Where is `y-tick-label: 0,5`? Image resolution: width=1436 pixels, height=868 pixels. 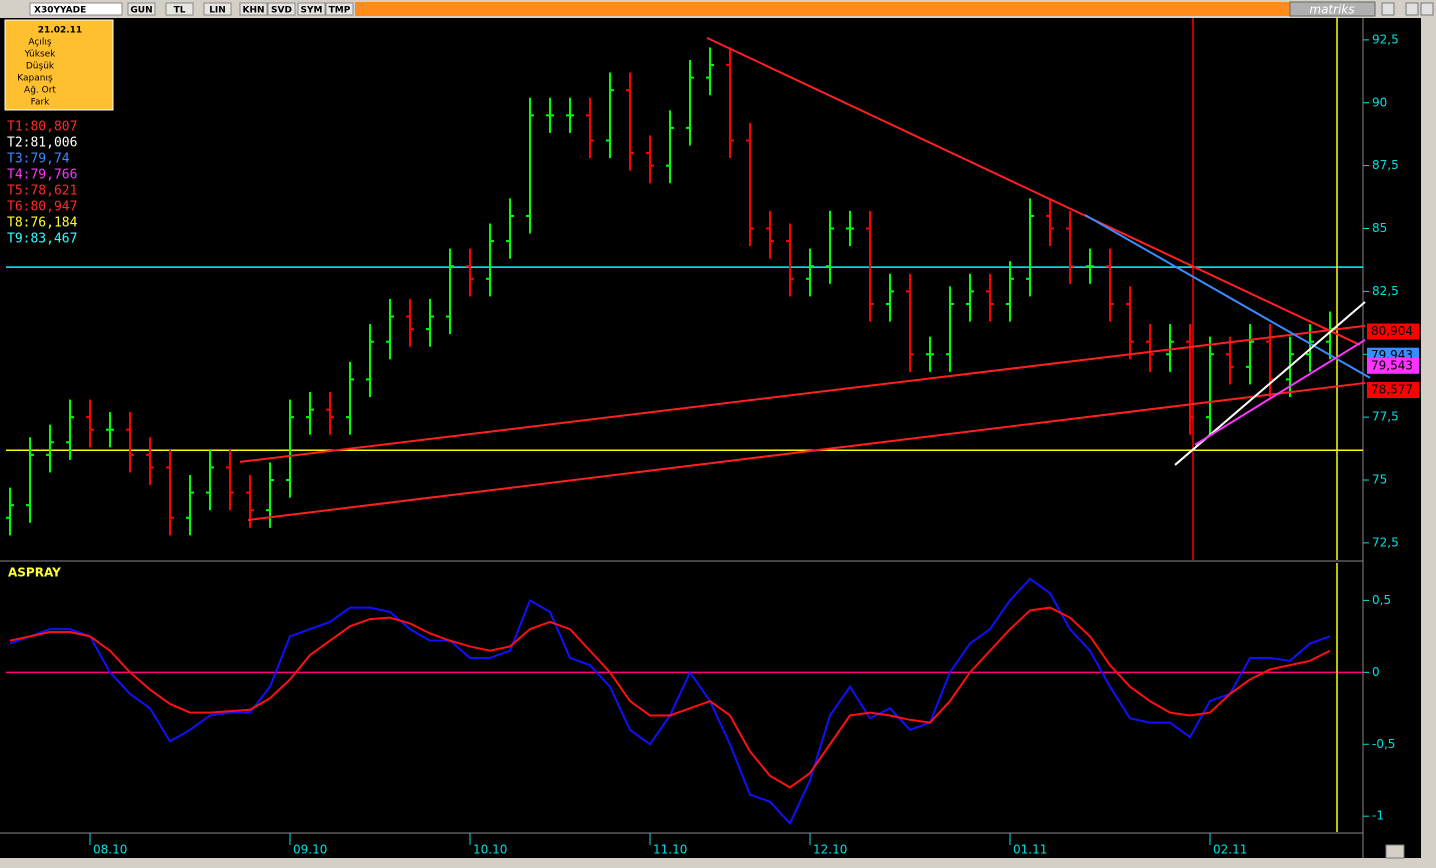
y-tick-label: 0,5 is located at coordinates (1381, 600).